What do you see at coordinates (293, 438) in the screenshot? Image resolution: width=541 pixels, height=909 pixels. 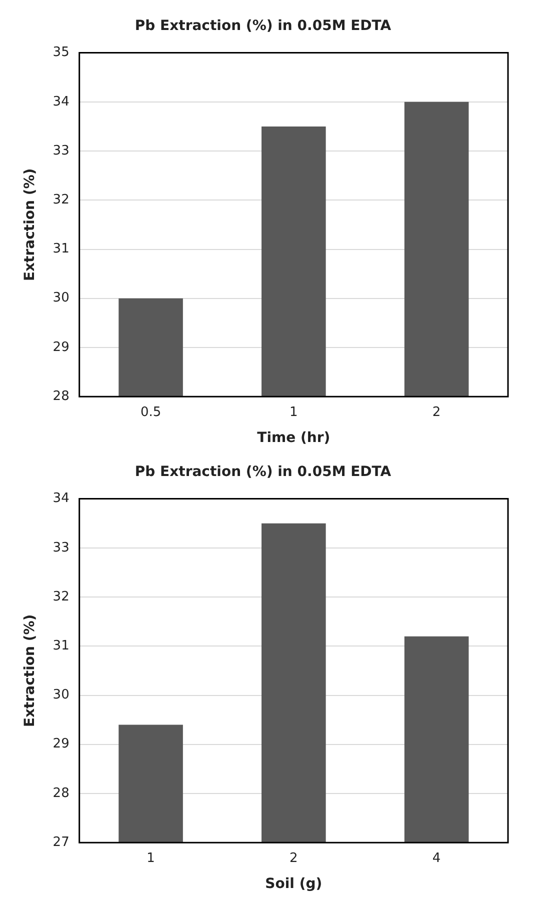 I see `x-axis-title: Time (hr)` at bounding box center [293, 438].